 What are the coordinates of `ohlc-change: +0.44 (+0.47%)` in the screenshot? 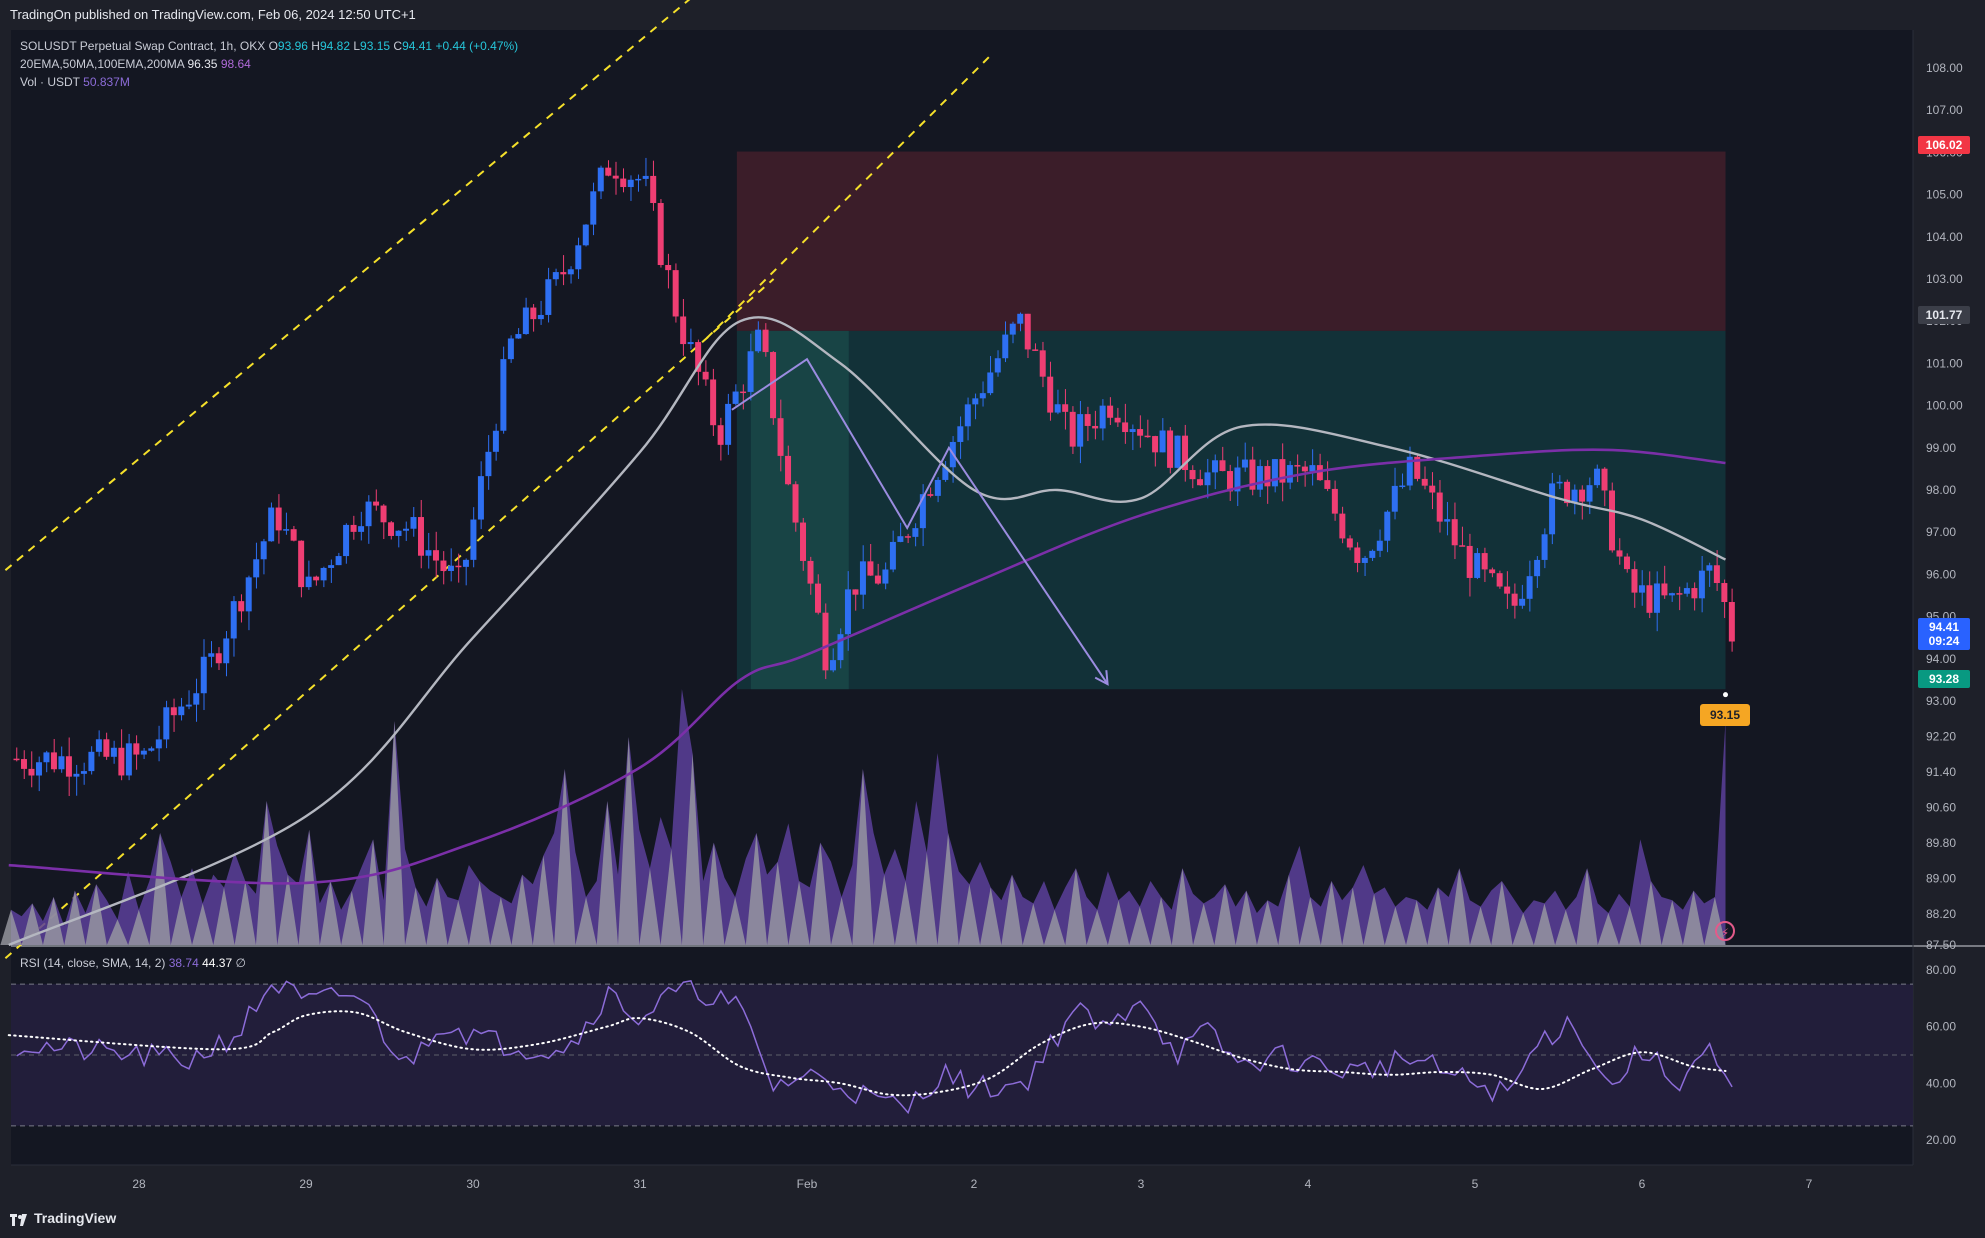 It's located at (477, 46).